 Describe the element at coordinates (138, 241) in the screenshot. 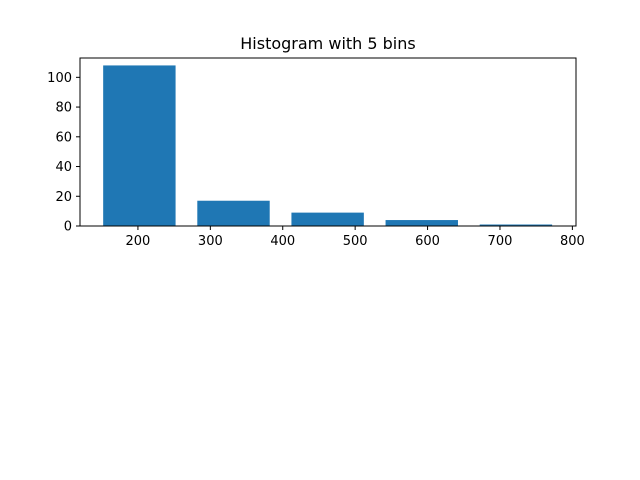

I see `x-tick-label: 200` at that location.